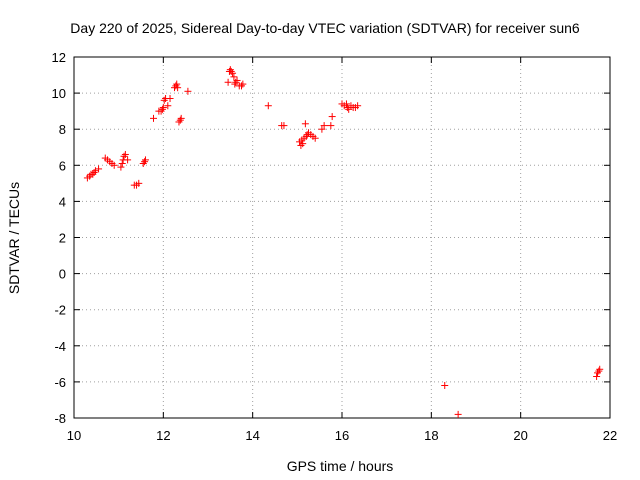  Describe the element at coordinates (431, 435) in the screenshot. I see `x-tick-label: 18` at that location.